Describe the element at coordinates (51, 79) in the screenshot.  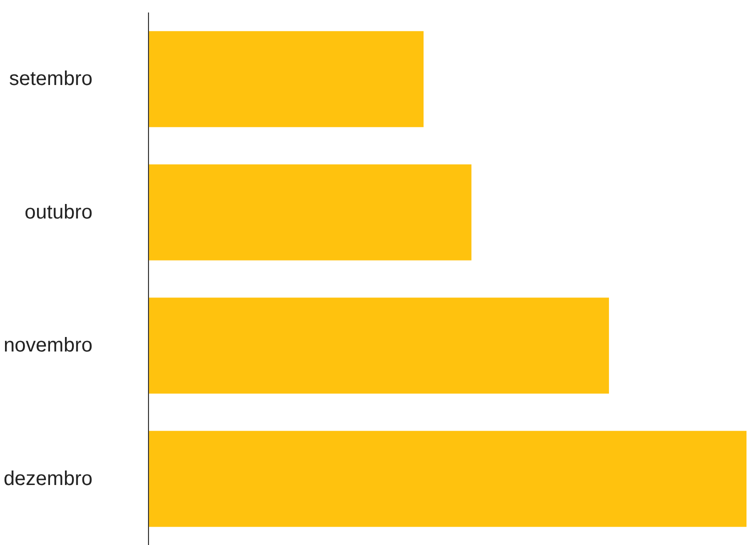
I see `y-tick-label: setembro` at that location.